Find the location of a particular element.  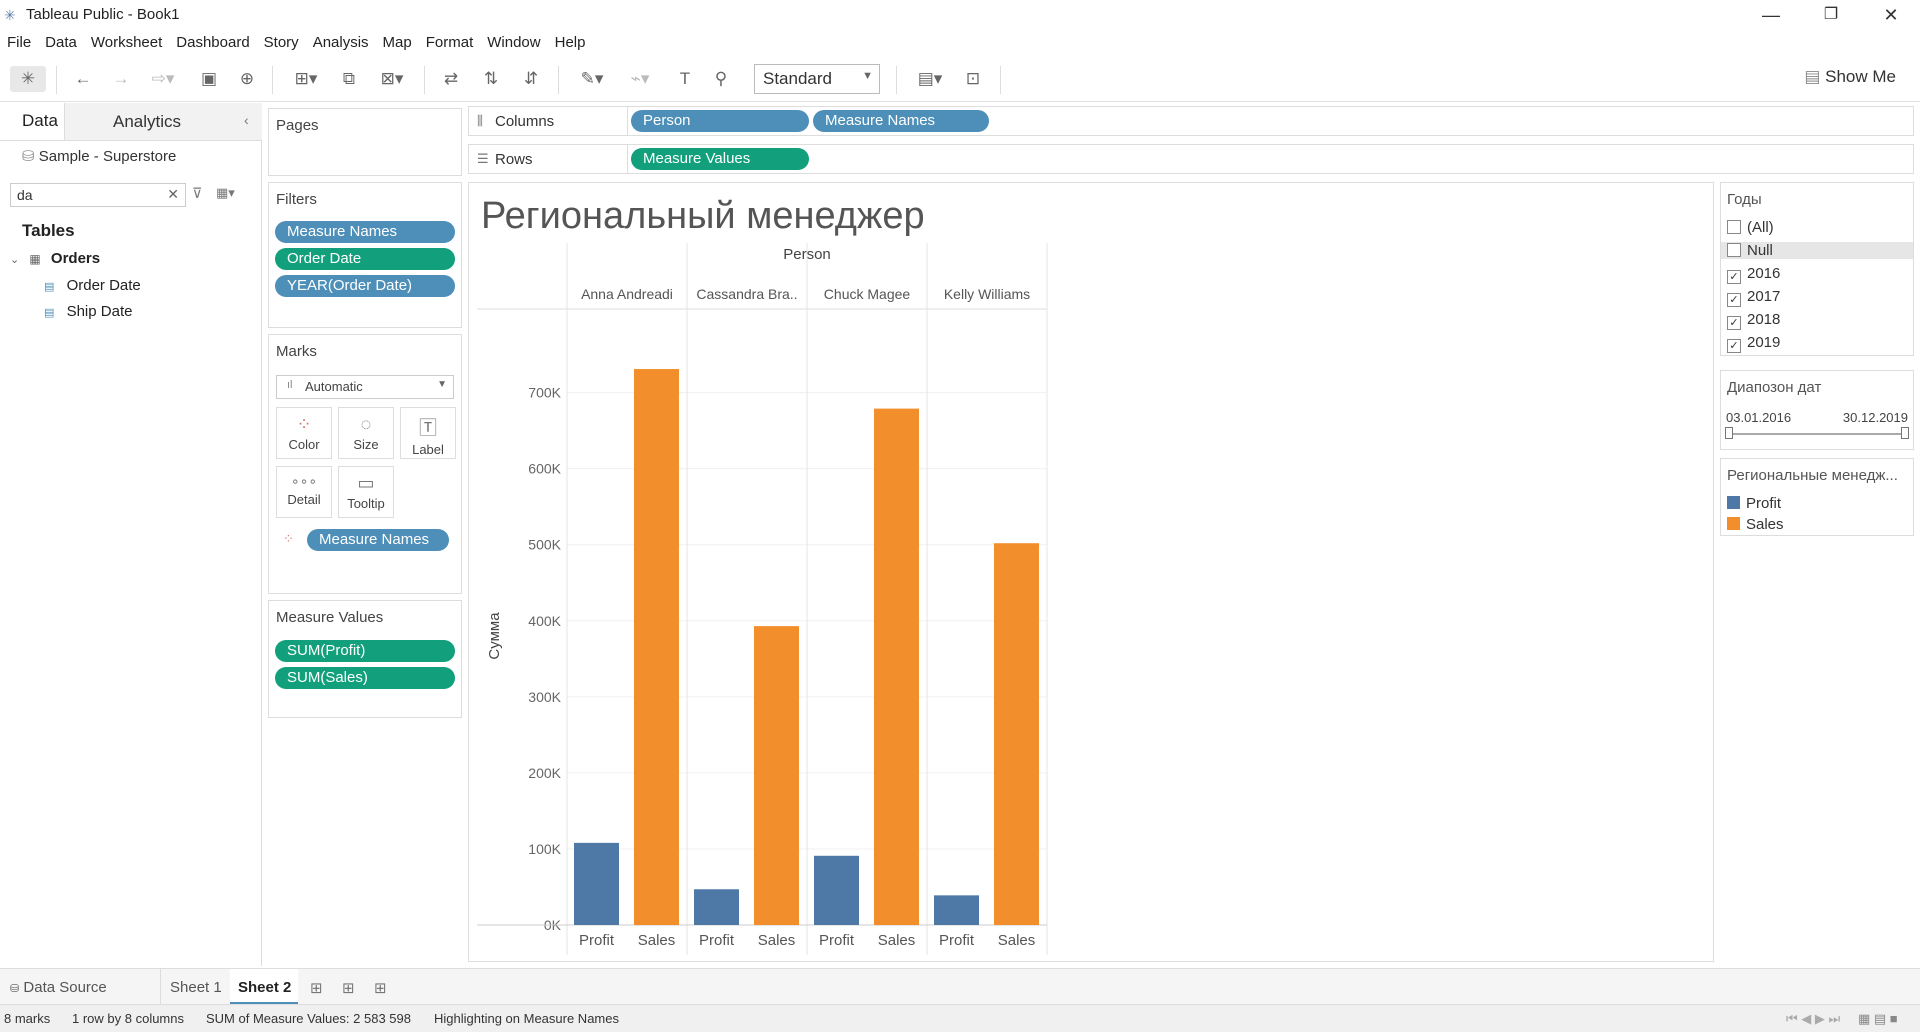

show-me-button: ▤ Show Me is located at coordinates (1850, 77).